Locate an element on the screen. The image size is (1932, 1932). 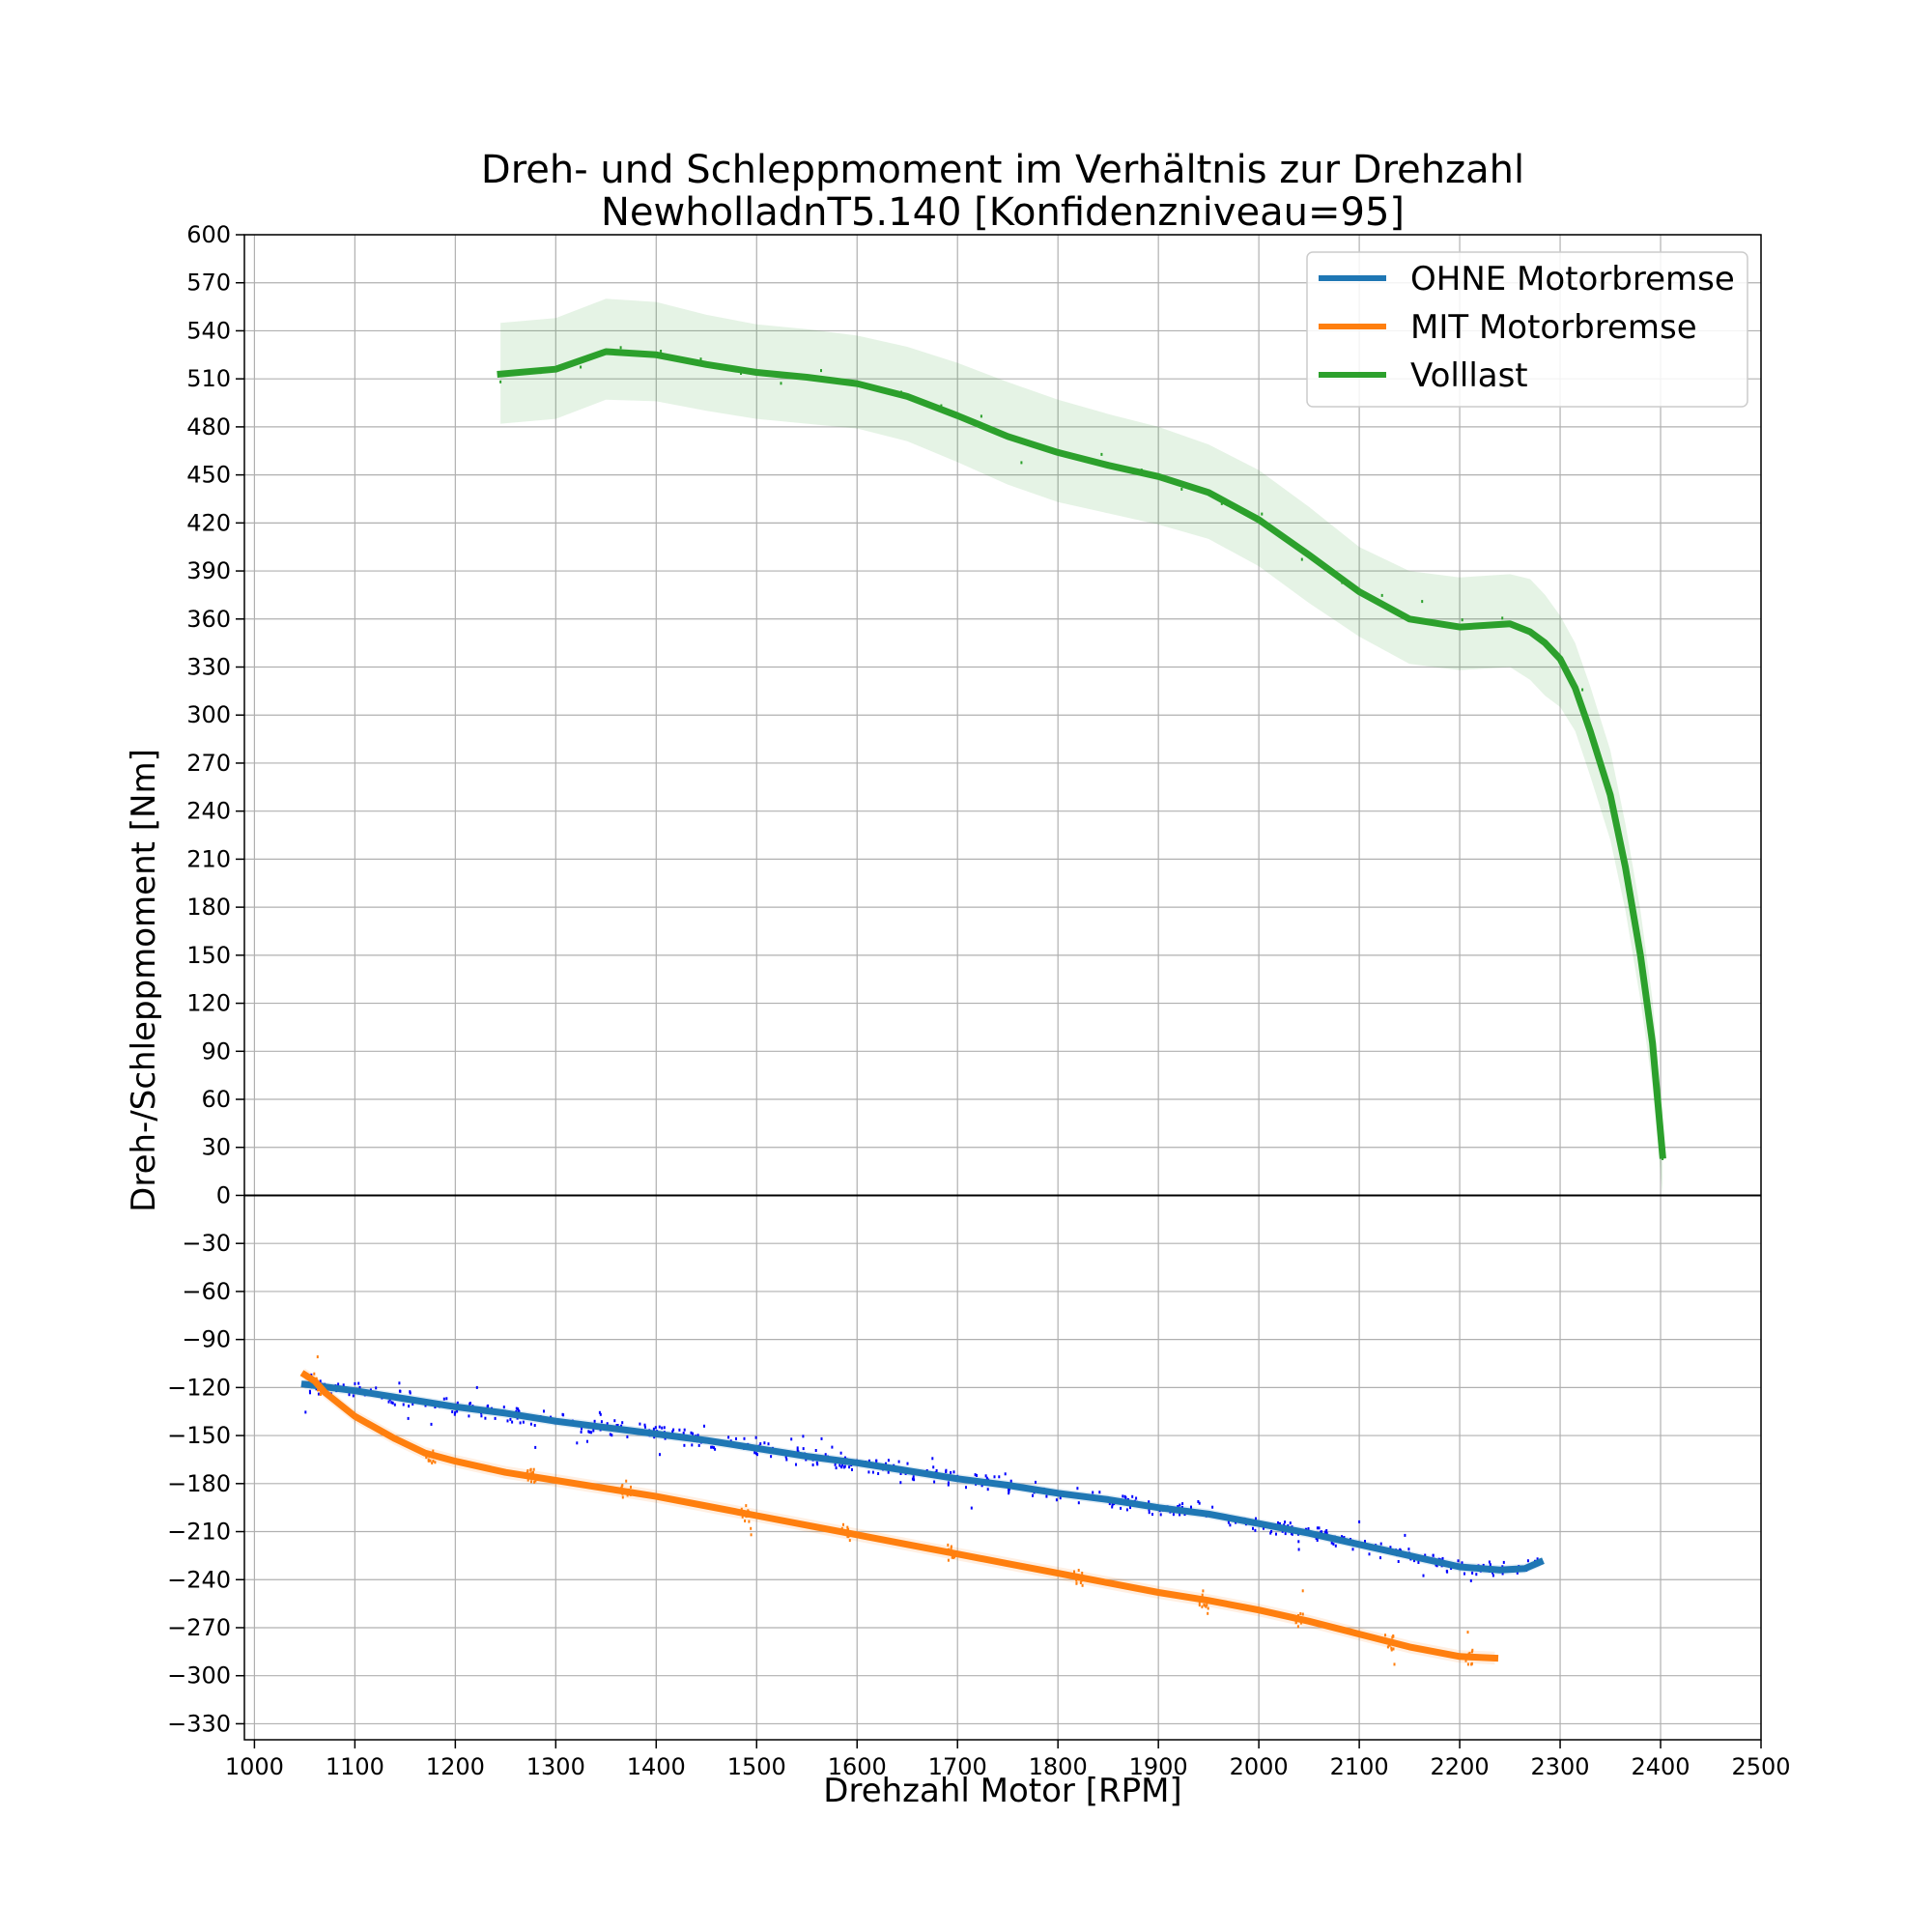
x-tick-label: 2500 is located at coordinates (1760, 1766).